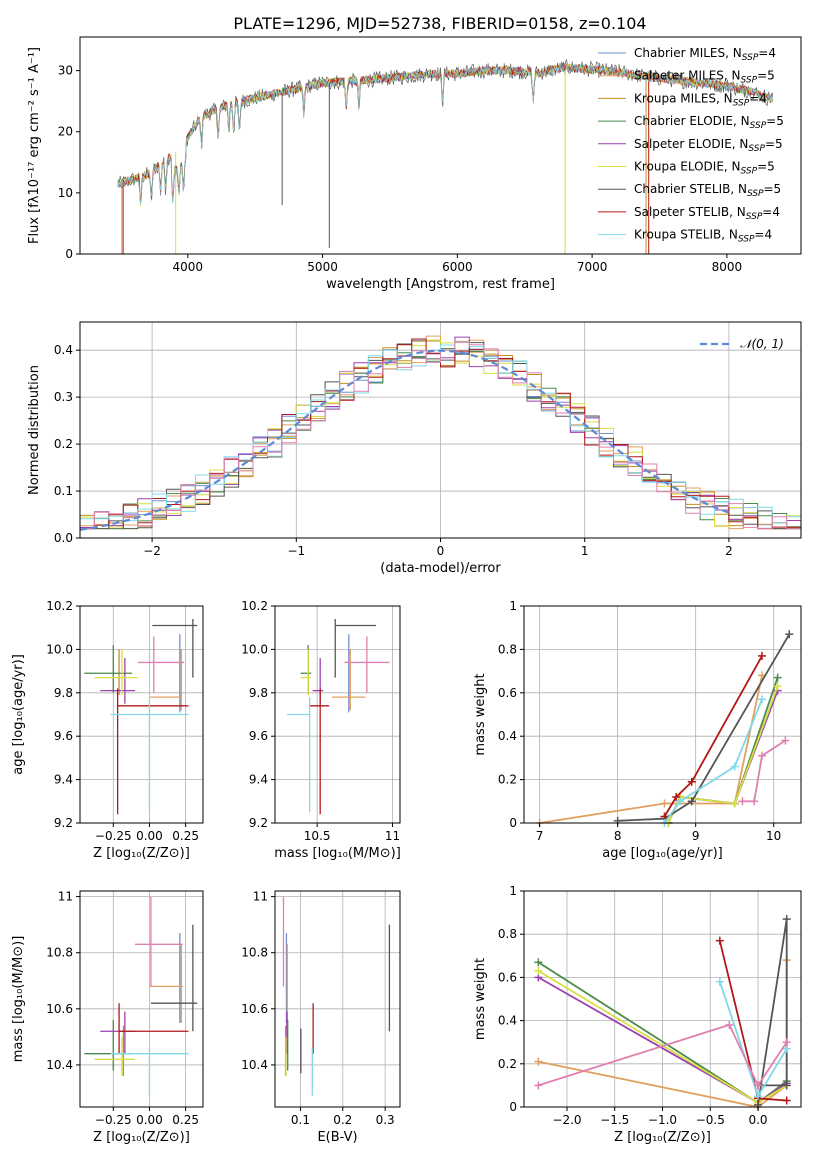 This screenshot has height=1170, width=819. What do you see at coordinates (337, 1137) in the screenshot?
I see `x-axis-label: E(B-V)` at bounding box center [337, 1137].